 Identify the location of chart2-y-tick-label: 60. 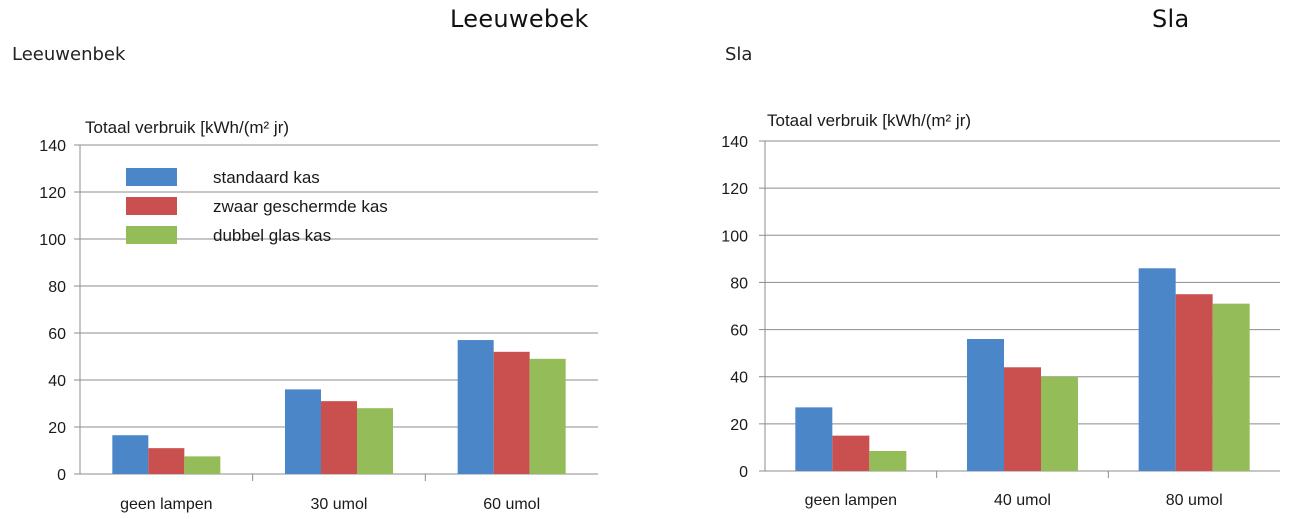
(739, 331).